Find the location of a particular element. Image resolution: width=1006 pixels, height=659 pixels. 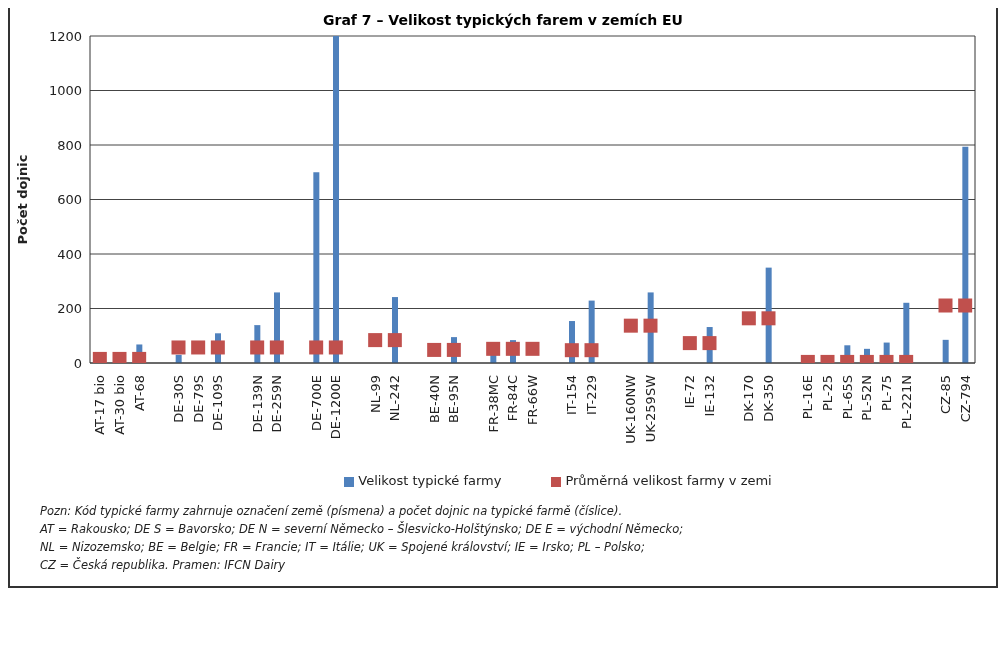

x-tick-label: DE-1200E is located at coordinates (336, 407).